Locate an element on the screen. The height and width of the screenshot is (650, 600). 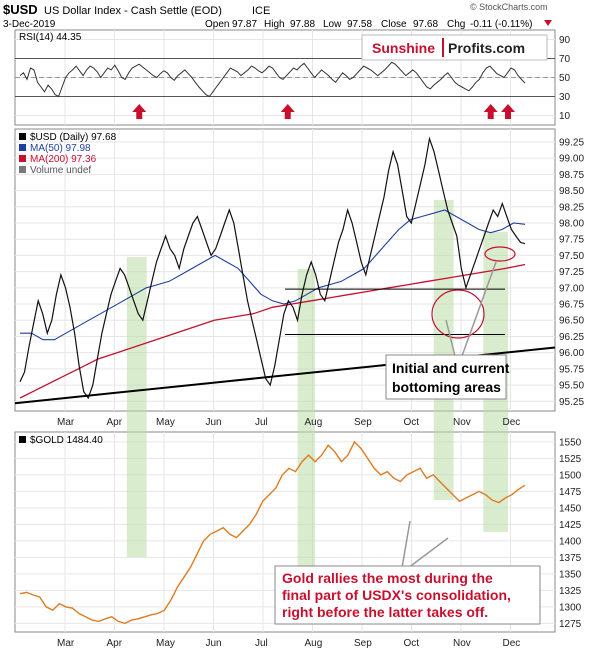
current-bottom-circle is located at coordinates (500, 254).